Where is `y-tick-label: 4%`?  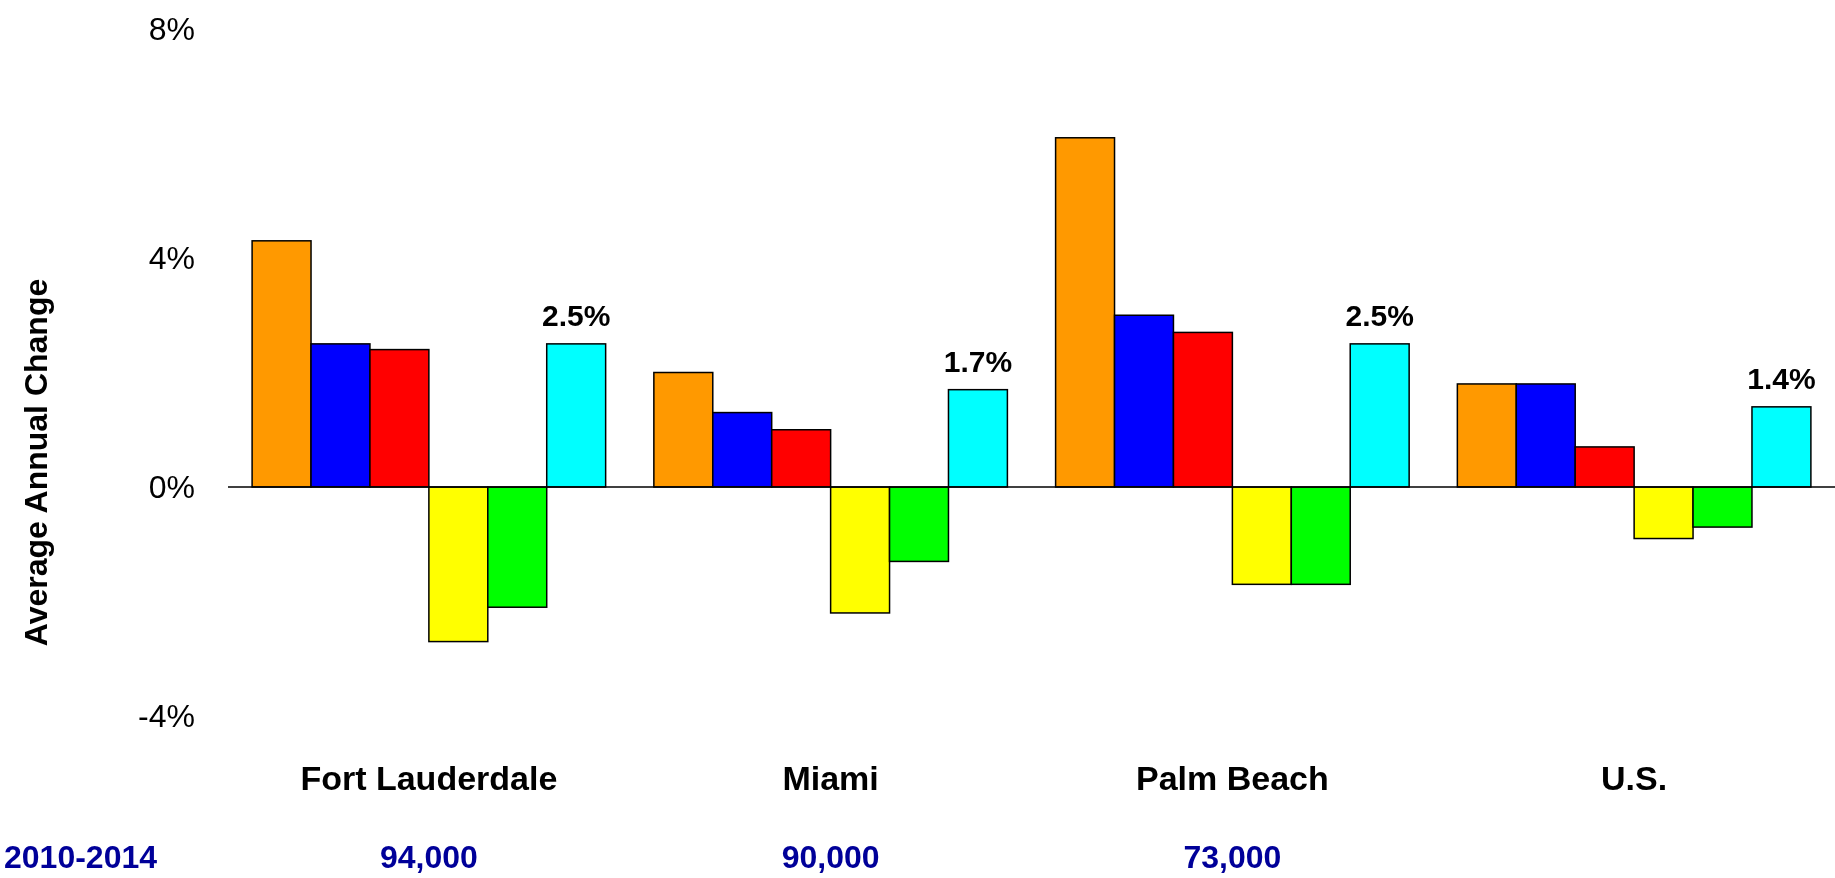 y-tick-label: 4% is located at coordinates (171, 258).